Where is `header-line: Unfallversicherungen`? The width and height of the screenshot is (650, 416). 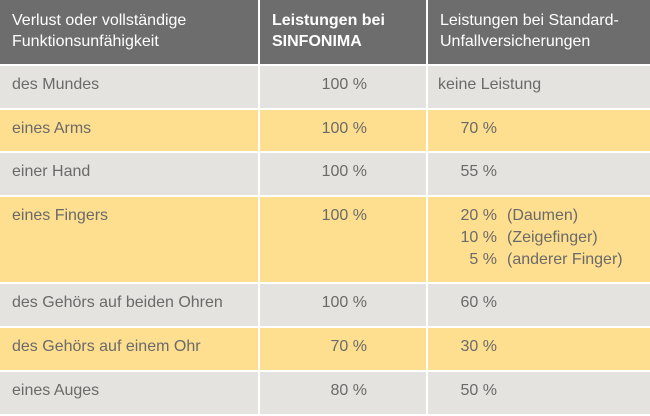 header-line: Unfallversicherungen is located at coordinates (515, 41).